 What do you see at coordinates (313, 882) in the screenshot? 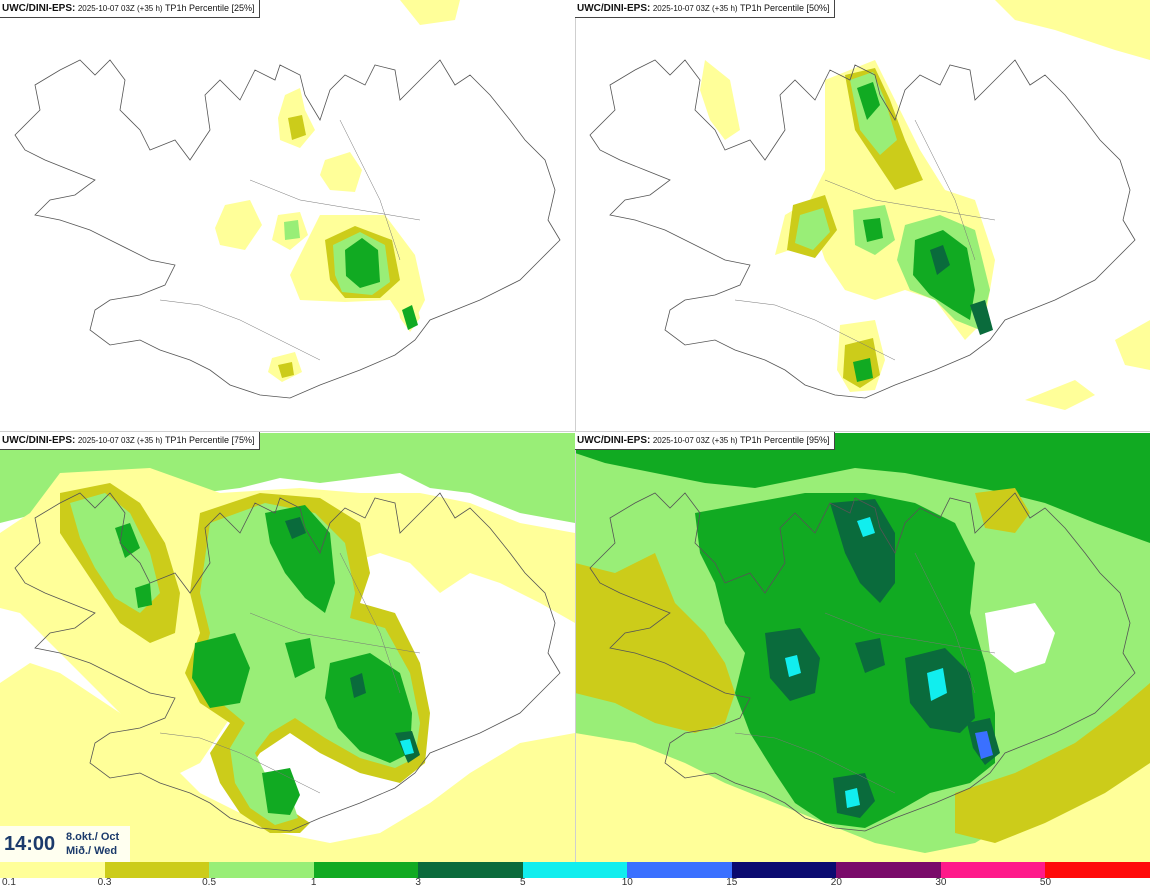
I see `colorbar-tick-label: 1` at bounding box center [313, 882].